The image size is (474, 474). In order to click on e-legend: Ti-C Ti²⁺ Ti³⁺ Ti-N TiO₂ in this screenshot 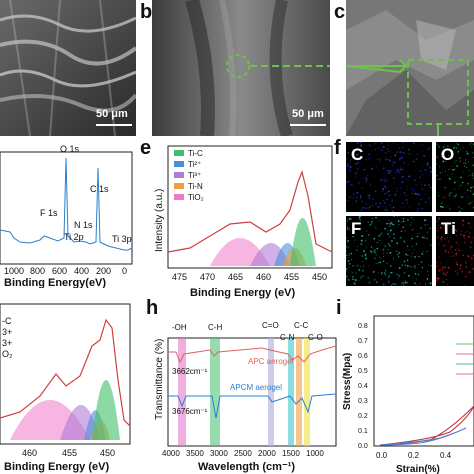, I will do `click(189, 175)`.